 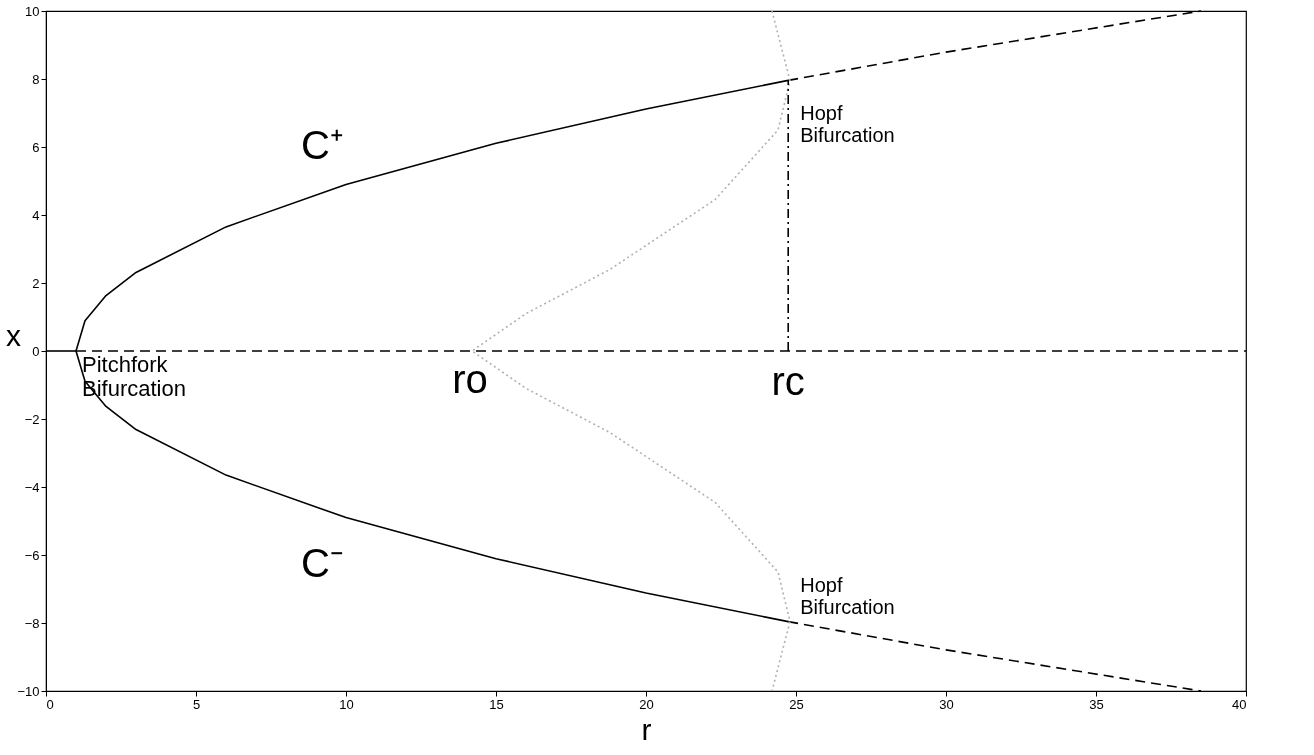 What do you see at coordinates (32, 555) in the screenshot?
I see `y-tick-label: −6` at bounding box center [32, 555].